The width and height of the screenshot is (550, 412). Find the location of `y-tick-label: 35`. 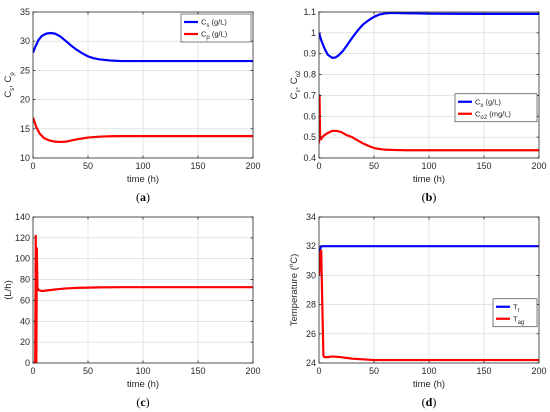

y-tick-label: 35 is located at coordinates (25, 12).